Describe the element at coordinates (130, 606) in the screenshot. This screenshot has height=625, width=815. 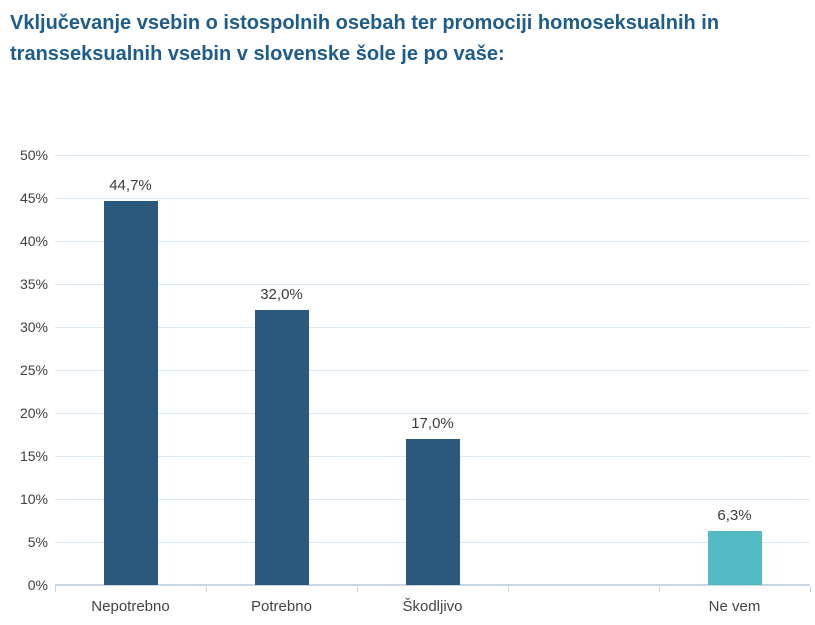
I see `x-axis-category-label: Nepotrebno` at that location.